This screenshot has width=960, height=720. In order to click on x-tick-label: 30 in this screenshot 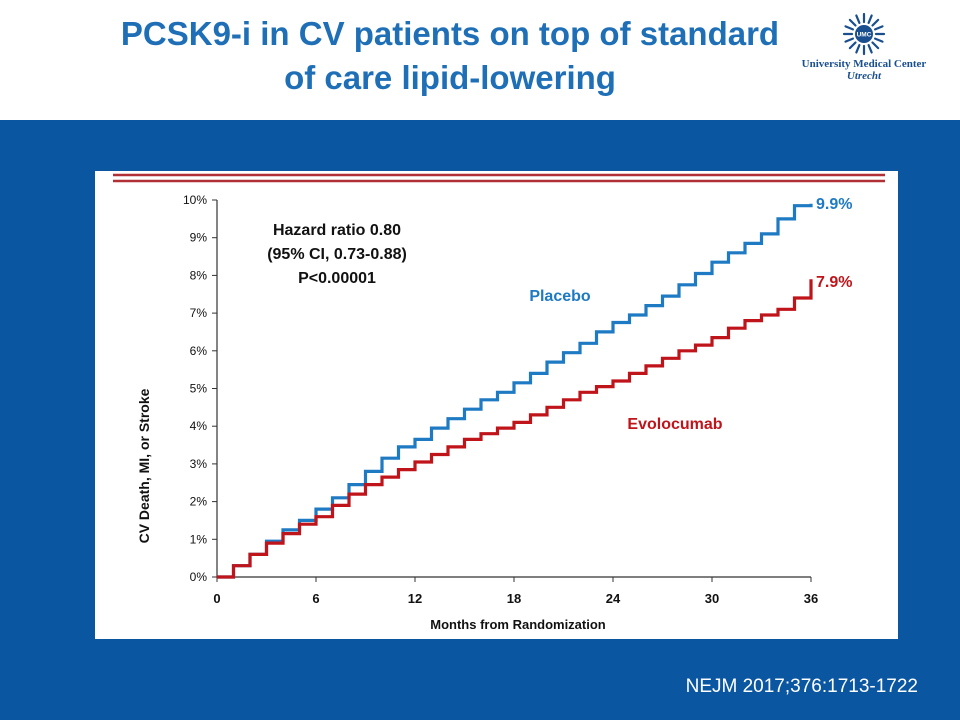, I will do `click(712, 598)`.